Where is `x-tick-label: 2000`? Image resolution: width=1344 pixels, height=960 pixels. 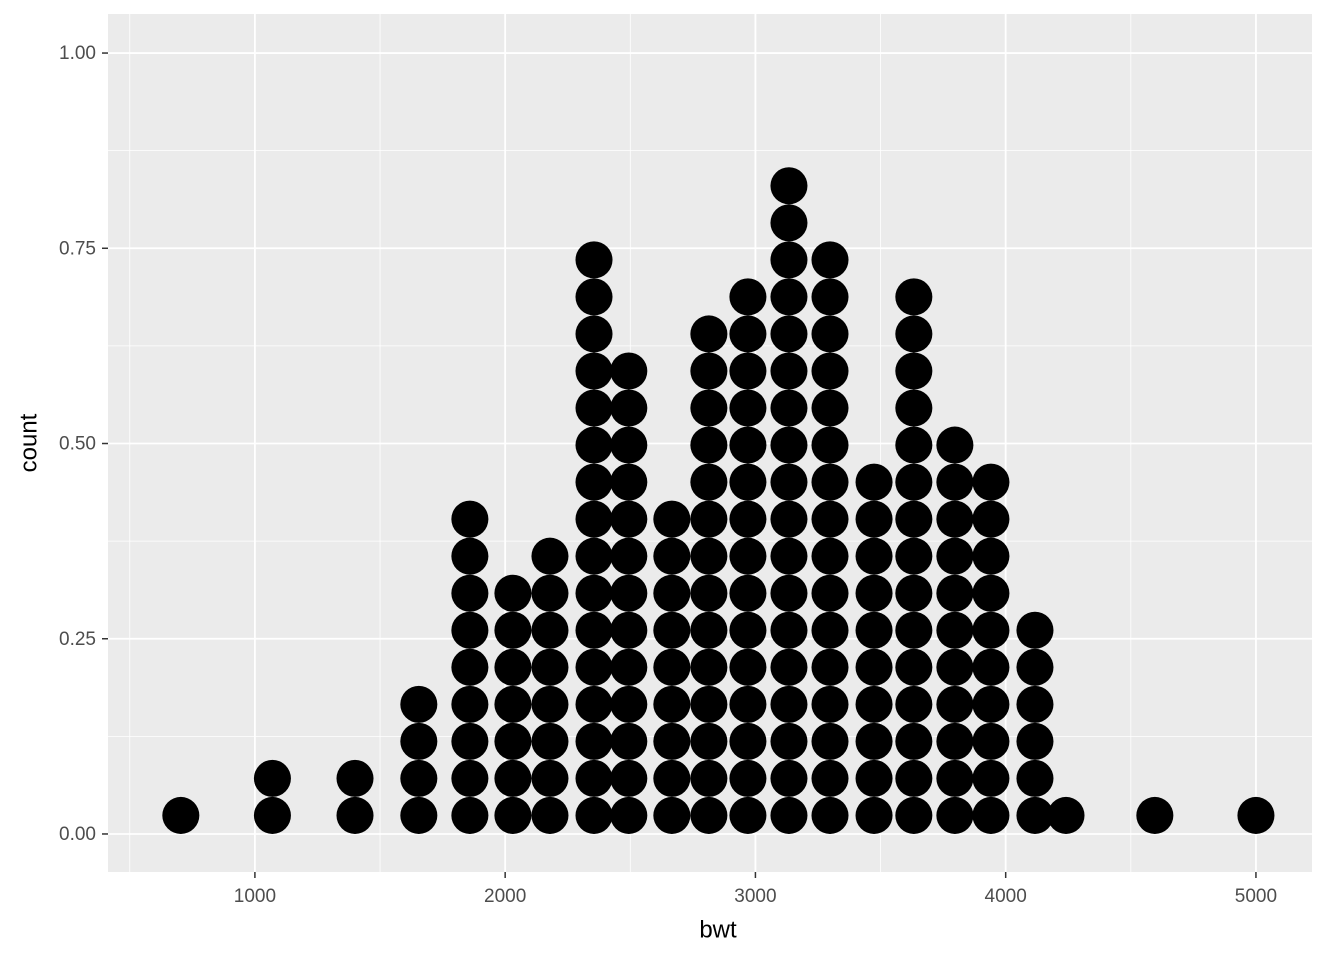 x-tick-label: 2000 is located at coordinates (505, 896).